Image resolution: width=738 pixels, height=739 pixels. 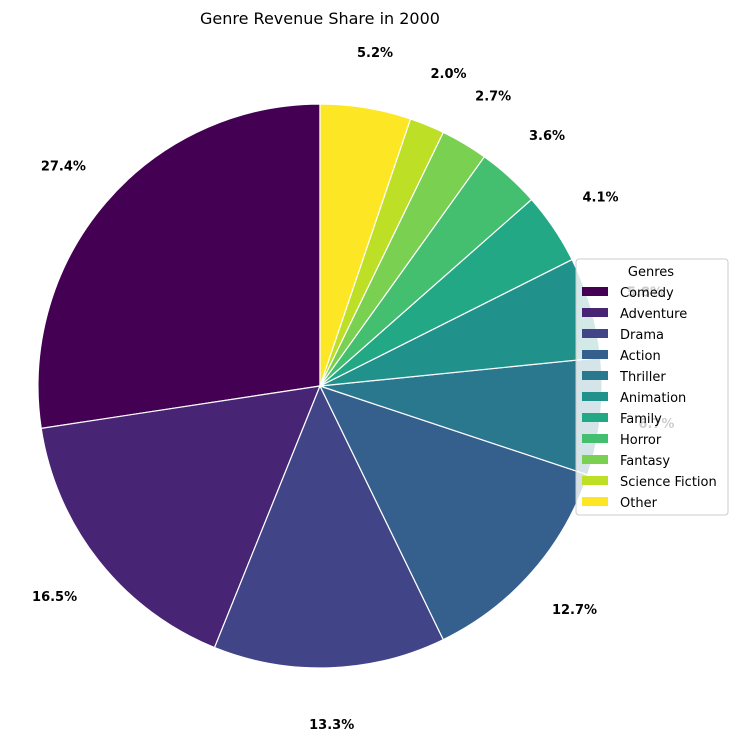 What do you see at coordinates (595, 501) in the screenshot?
I see `legend-swatch-other` at bounding box center [595, 501].